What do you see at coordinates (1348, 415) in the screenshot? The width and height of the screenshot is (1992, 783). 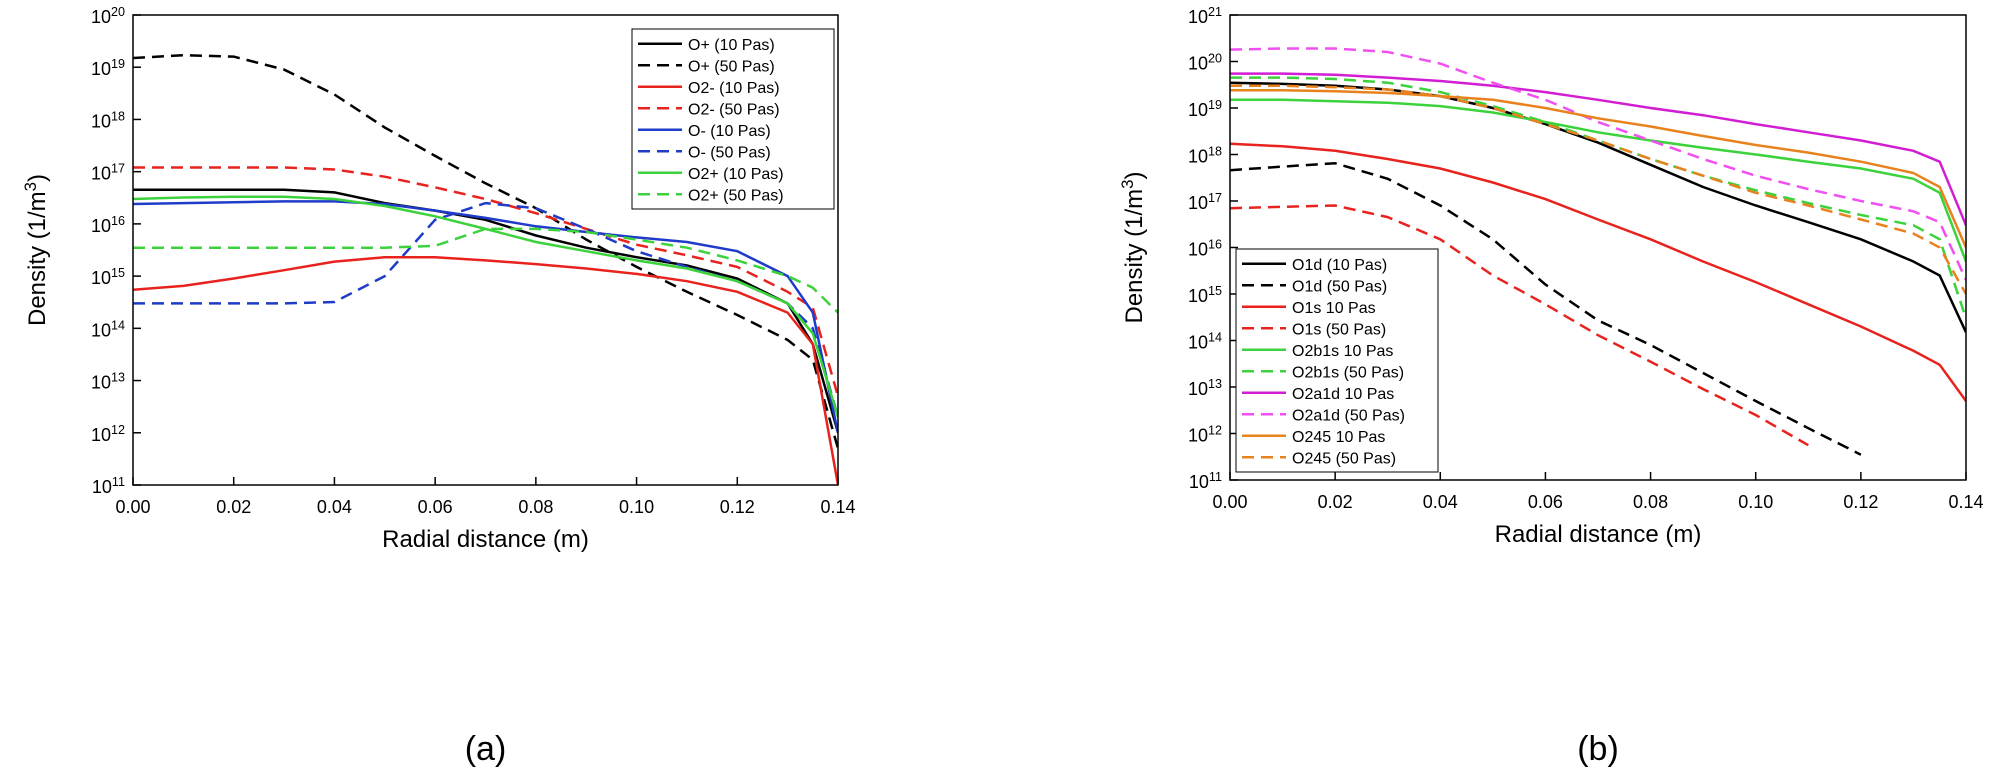 I see `legend-label: O2a1d (50 Pas)` at bounding box center [1348, 415].